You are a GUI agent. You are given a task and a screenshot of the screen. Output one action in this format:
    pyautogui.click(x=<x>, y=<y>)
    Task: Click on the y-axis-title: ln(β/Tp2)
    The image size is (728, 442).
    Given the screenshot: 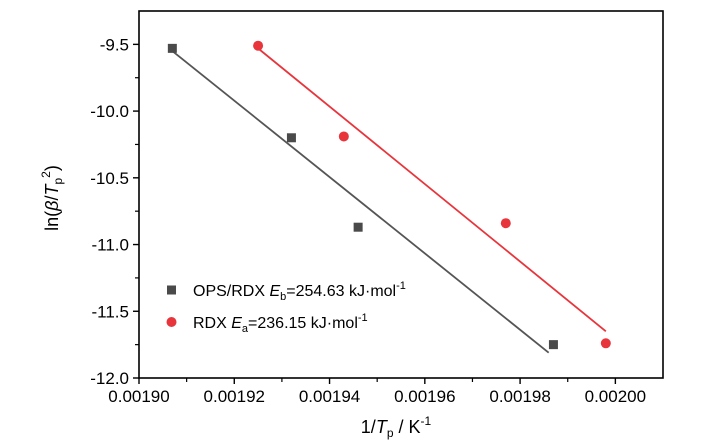 What is the action you would take?
    pyautogui.click(x=52, y=198)
    